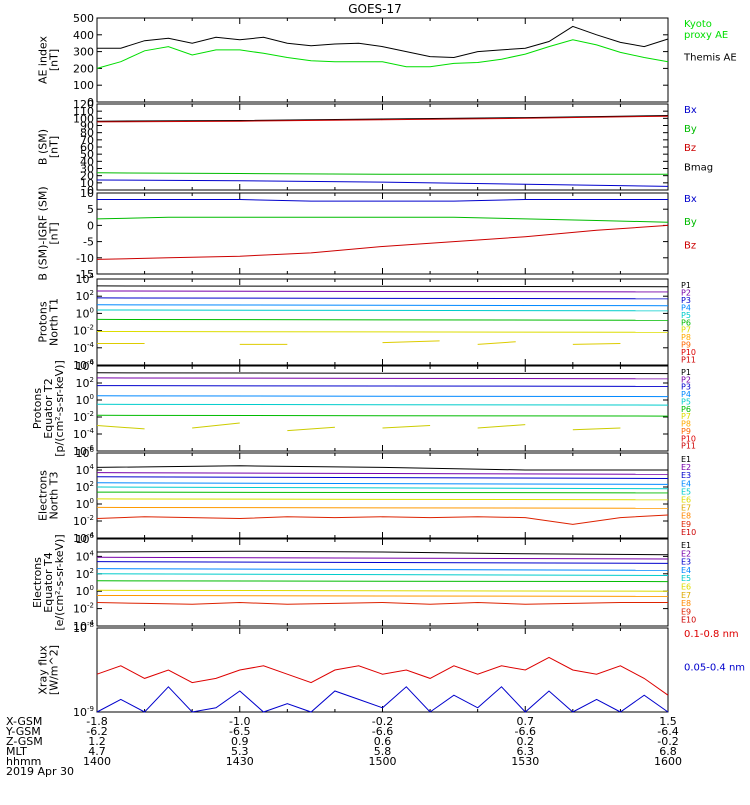 The image size is (750, 805). What do you see at coordinates (382, 473) in the screenshot?
I see `series-E2` at bounding box center [382, 473].